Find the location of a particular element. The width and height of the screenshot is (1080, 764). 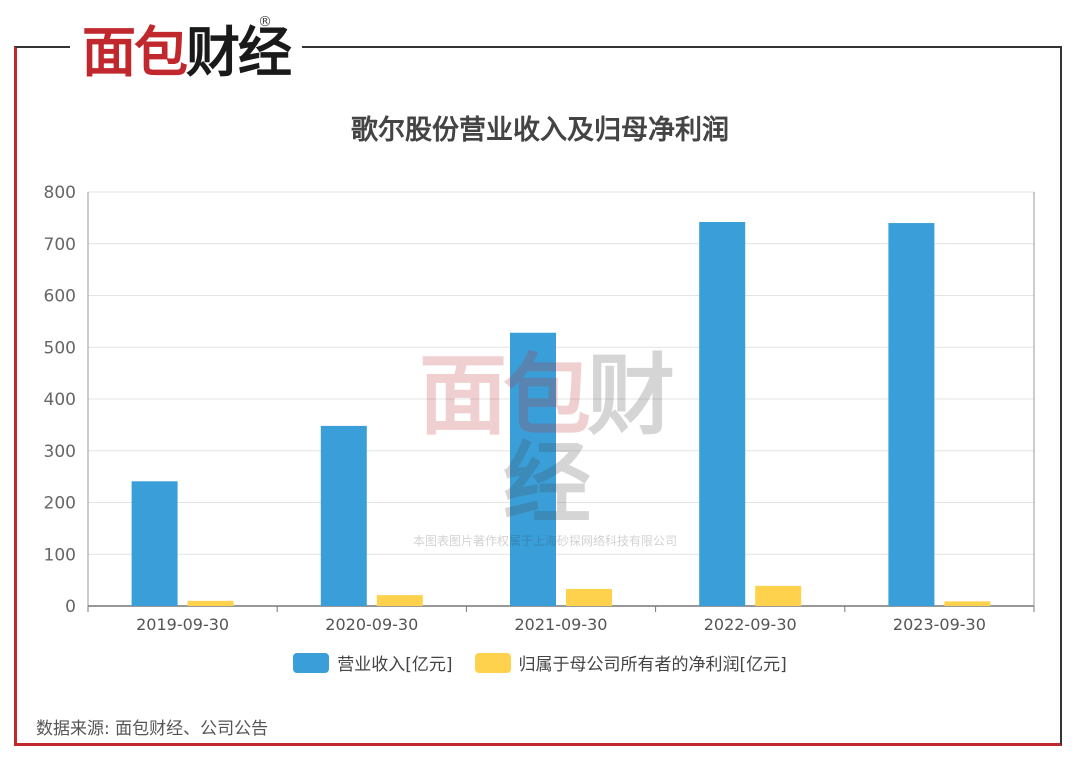

y-tick-label: 100 is located at coordinates (60, 555).